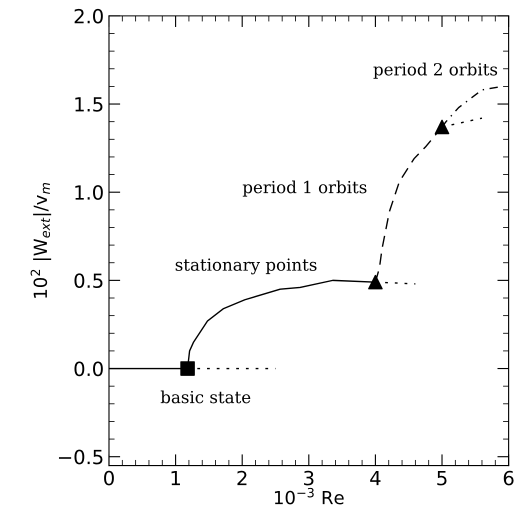 Image resolution: width=519 pixels, height=529 pixels. What do you see at coordinates (309, 496) in the screenshot?
I see `x-axis-title: 10$^{−3}$ Re` at bounding box center [309, 496].